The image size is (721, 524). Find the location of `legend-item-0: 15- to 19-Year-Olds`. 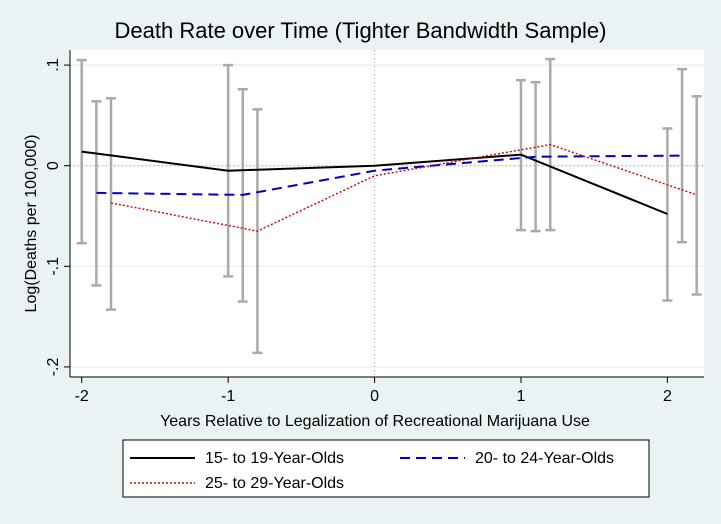

legend-item-0: 15- to 19-Year-Olds is located at coordinates (237, 458).